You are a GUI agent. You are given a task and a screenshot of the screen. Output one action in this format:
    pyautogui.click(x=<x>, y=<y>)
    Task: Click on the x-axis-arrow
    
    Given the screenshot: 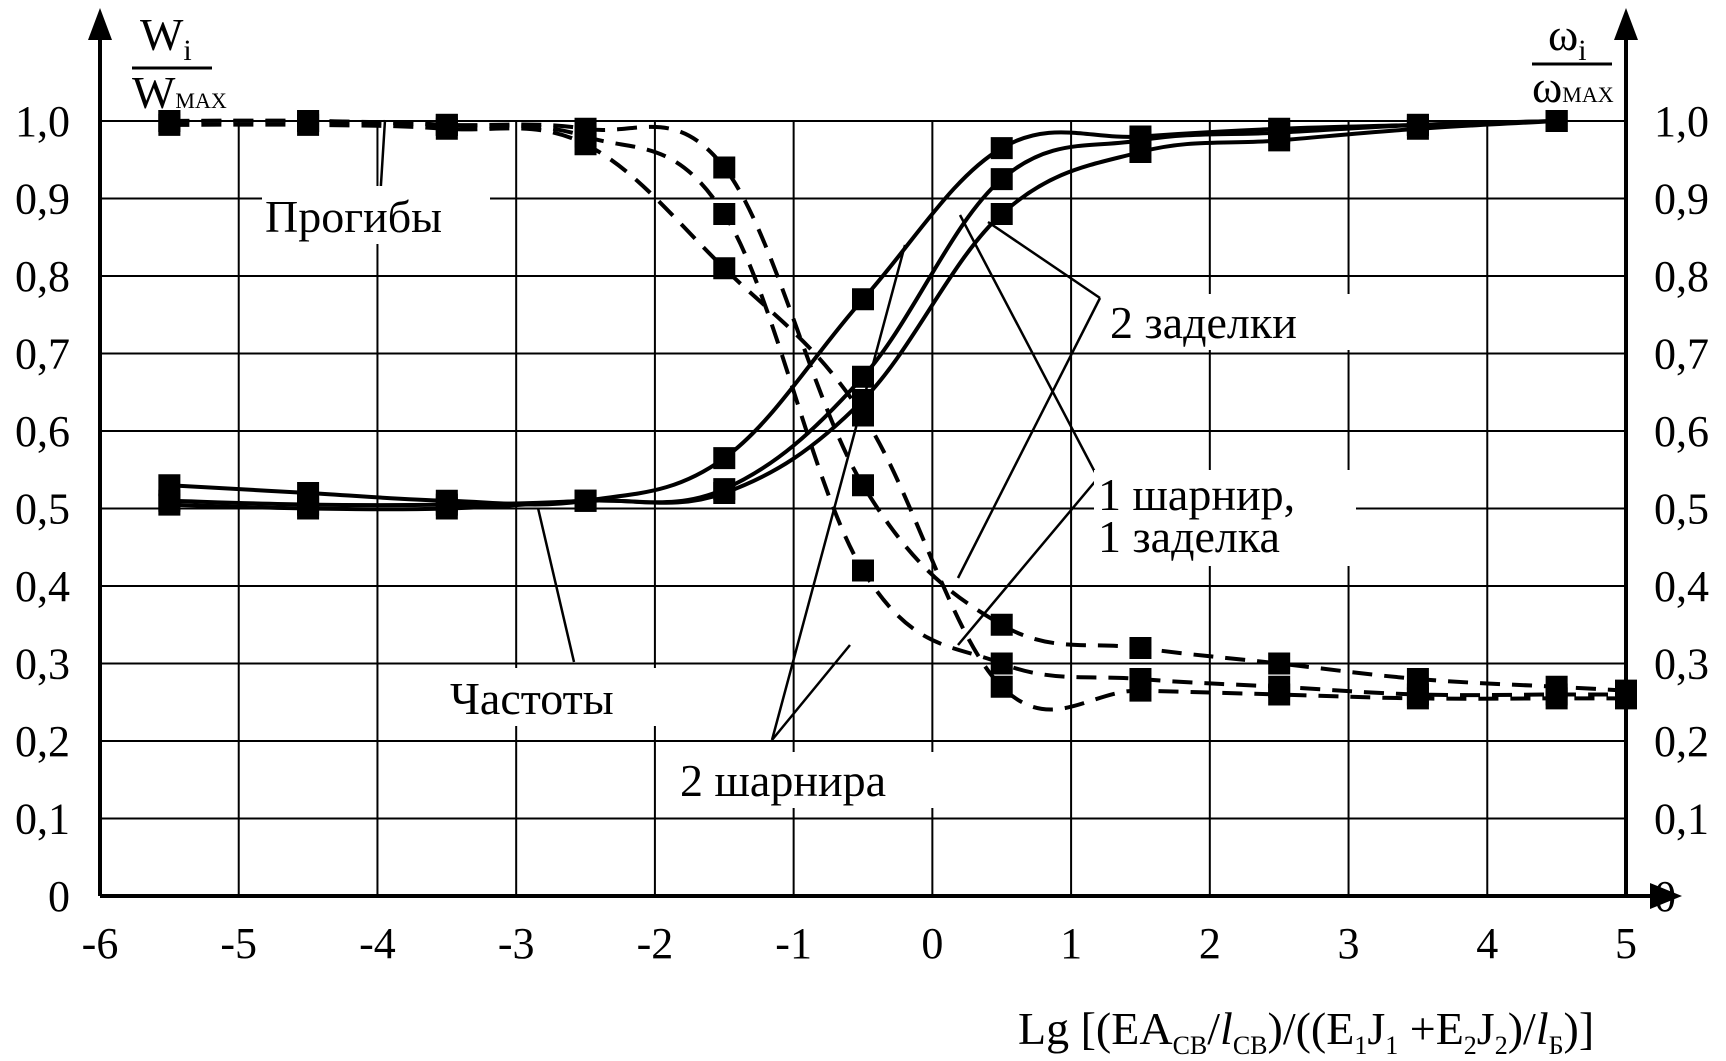 What is the action you would take?
    pyautogui.click(x=1666, y=896)
    